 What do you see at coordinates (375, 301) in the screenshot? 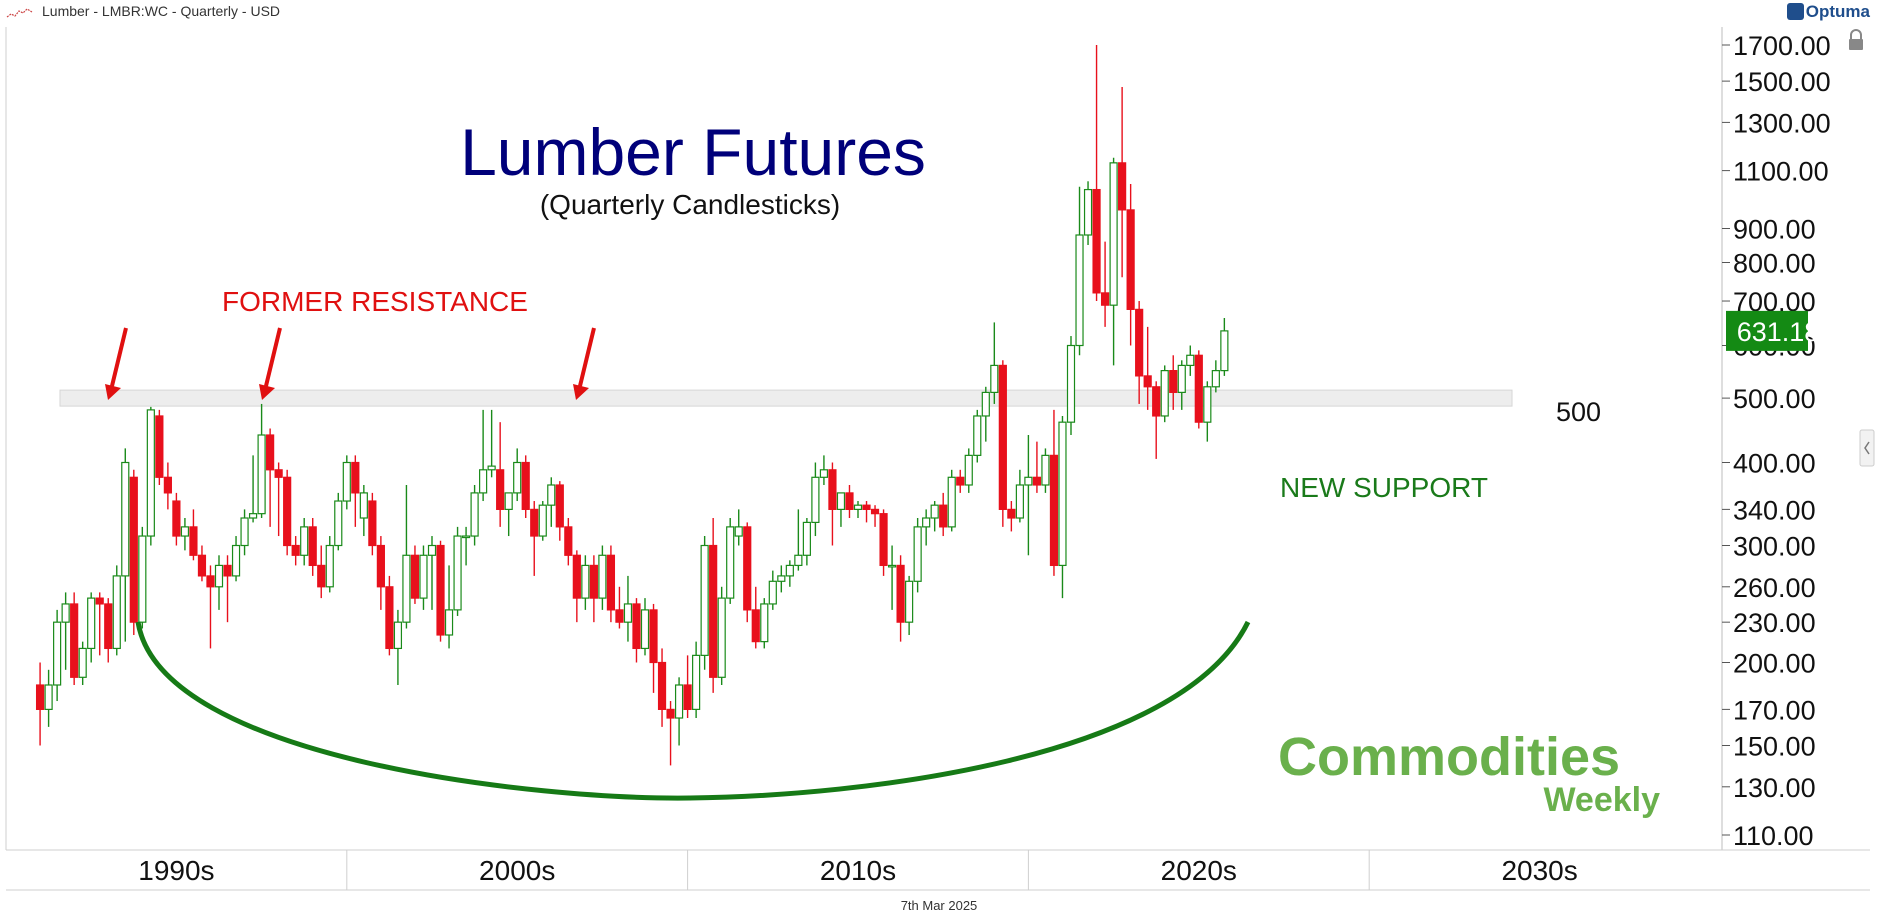
I see `former-resistance-label: FORMER RESISTANCE` at bounding box center [375, 301].